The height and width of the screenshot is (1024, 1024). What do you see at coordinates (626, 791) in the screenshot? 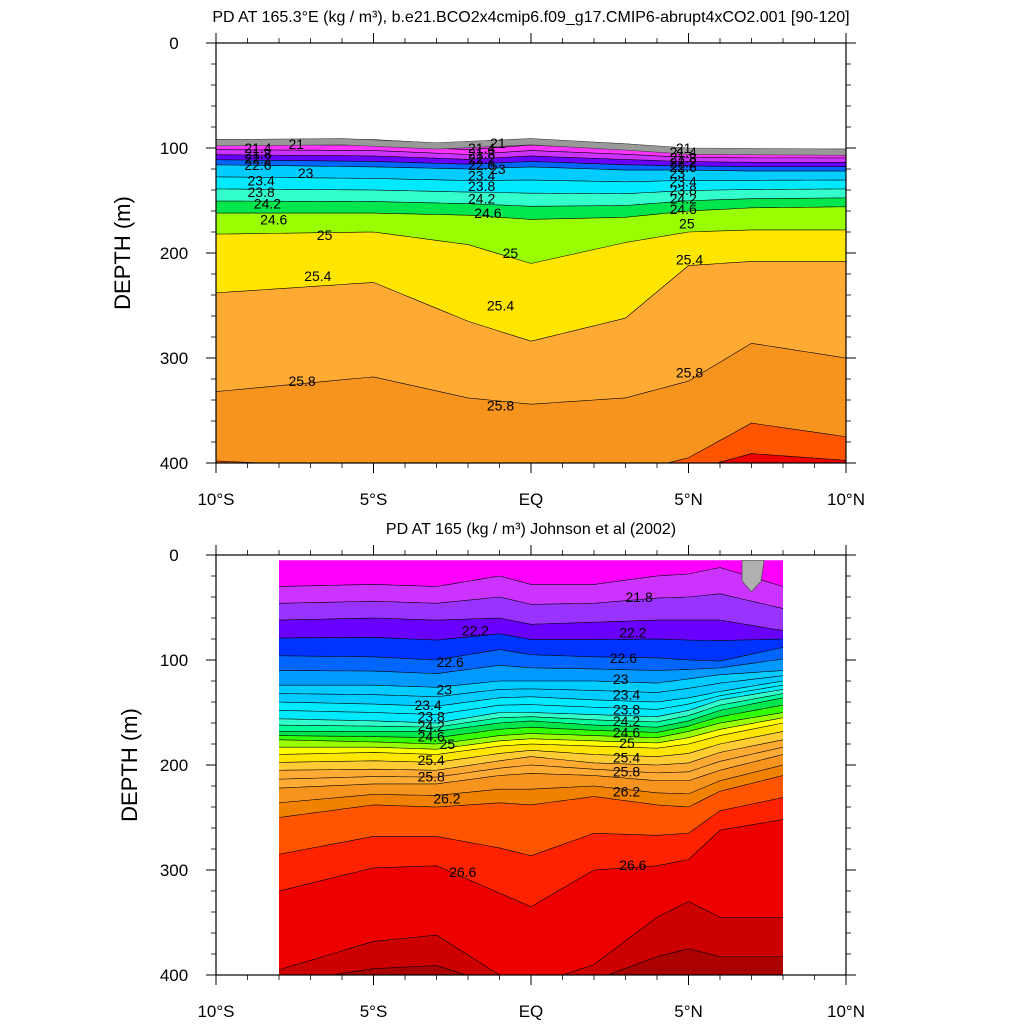
I see `contour-label: 26.2` at bounding box center [626, 791].